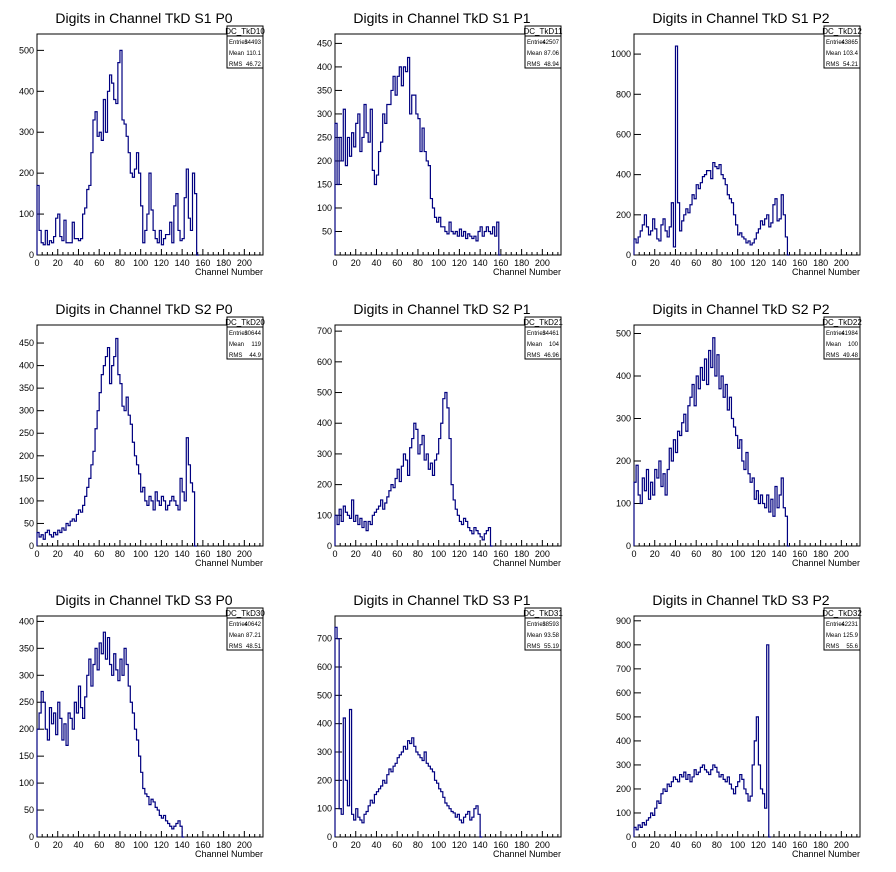 This screenshot has width=896, height=872. Describe the element at coordinates (324, 90) in the screenshot. I see `y-tick-label: 350` at that location.